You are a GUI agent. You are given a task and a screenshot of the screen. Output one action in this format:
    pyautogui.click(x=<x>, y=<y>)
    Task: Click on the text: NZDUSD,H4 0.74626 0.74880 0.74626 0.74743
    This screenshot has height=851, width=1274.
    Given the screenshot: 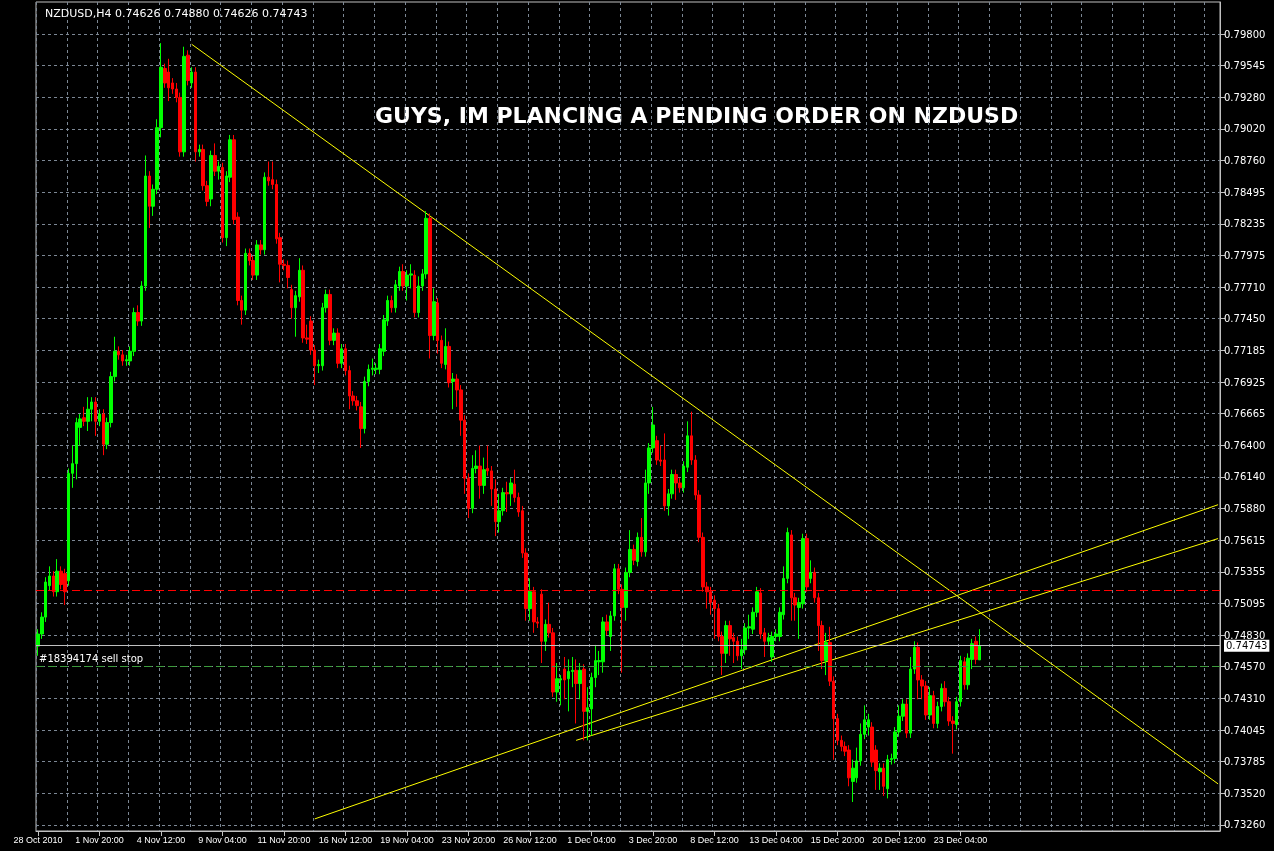 What is the action you would take?
    pyautogui.click(x=176, y=13)
    